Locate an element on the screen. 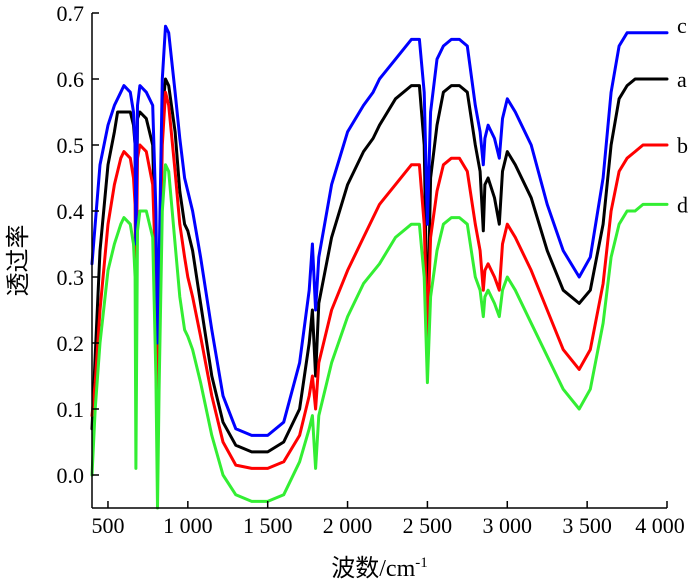 The width and height of the screenshot is (700, 583). x-tick-label: 1 500 is located at coordinates (268, 525).